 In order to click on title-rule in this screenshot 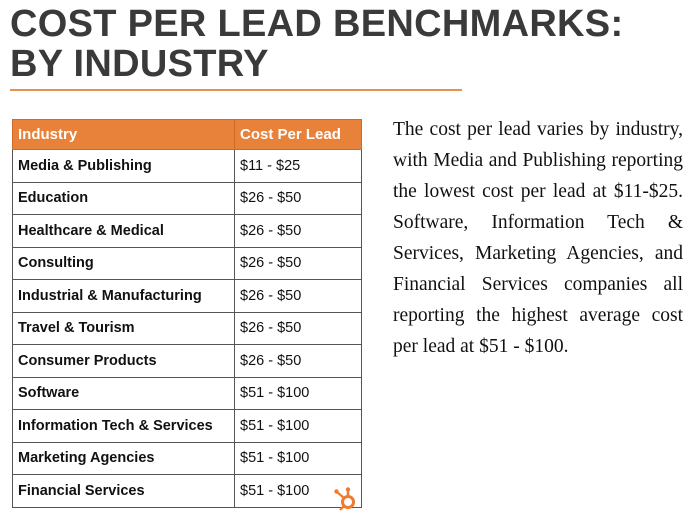, I will do `click(236, 90)`.